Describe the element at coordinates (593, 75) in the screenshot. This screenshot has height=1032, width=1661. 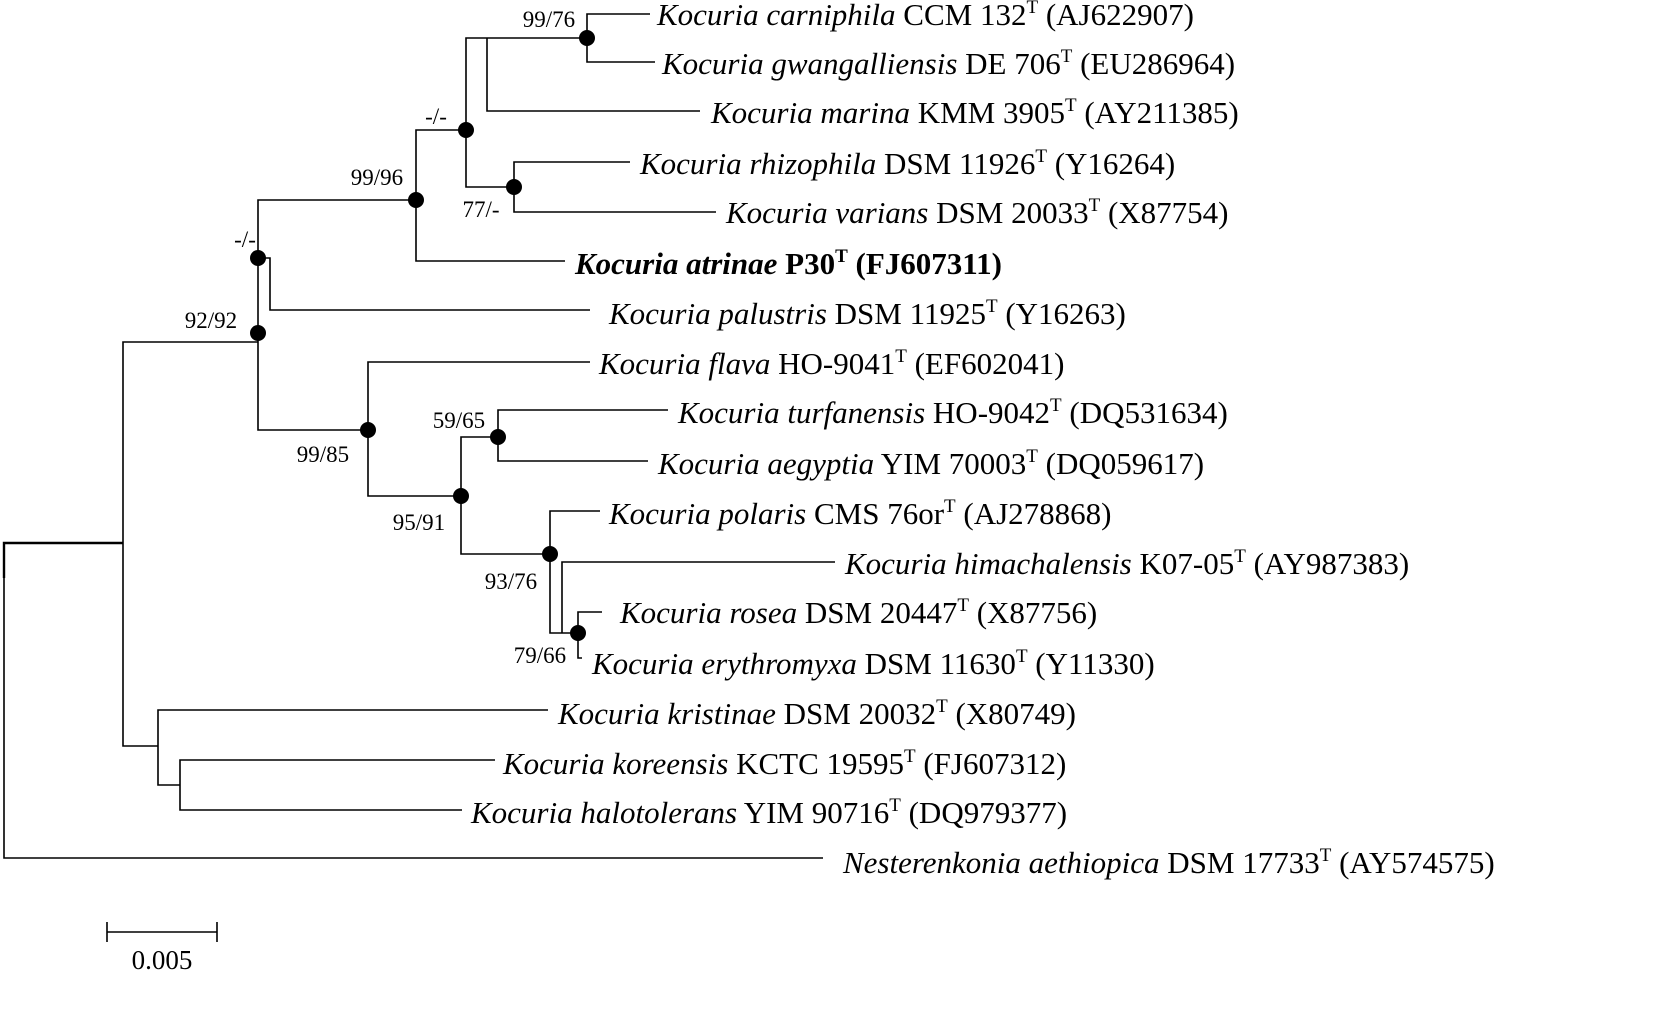
I see `branch-marina` at that location.